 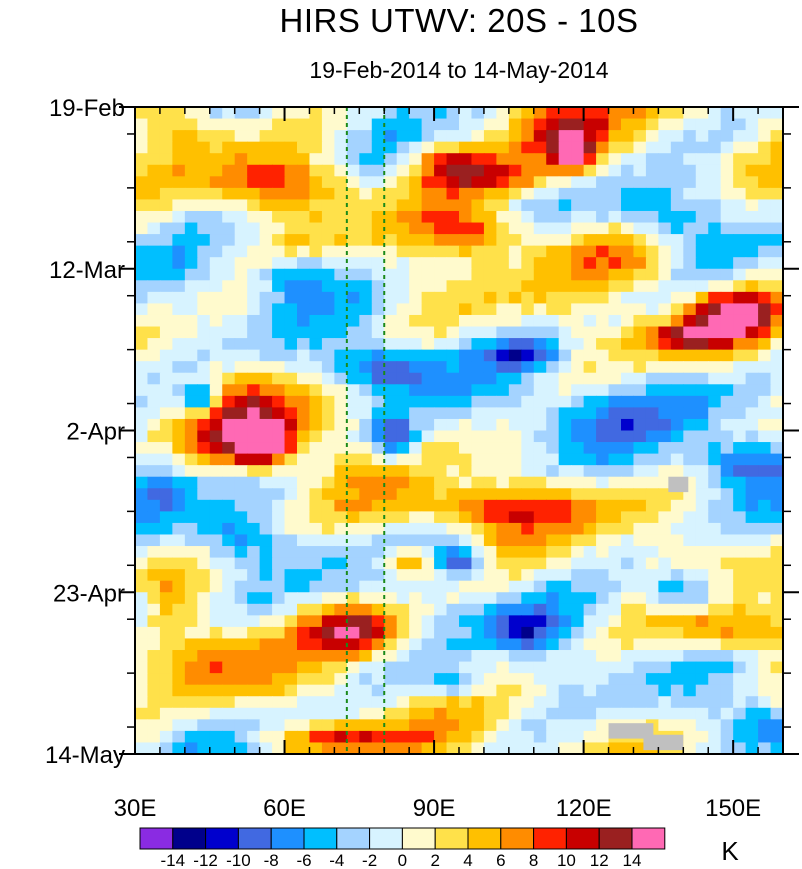 What do you see at coordinates (451, 838) in the screenshot?
I see `colorbar-swatch` at bounding box center [451, 838].